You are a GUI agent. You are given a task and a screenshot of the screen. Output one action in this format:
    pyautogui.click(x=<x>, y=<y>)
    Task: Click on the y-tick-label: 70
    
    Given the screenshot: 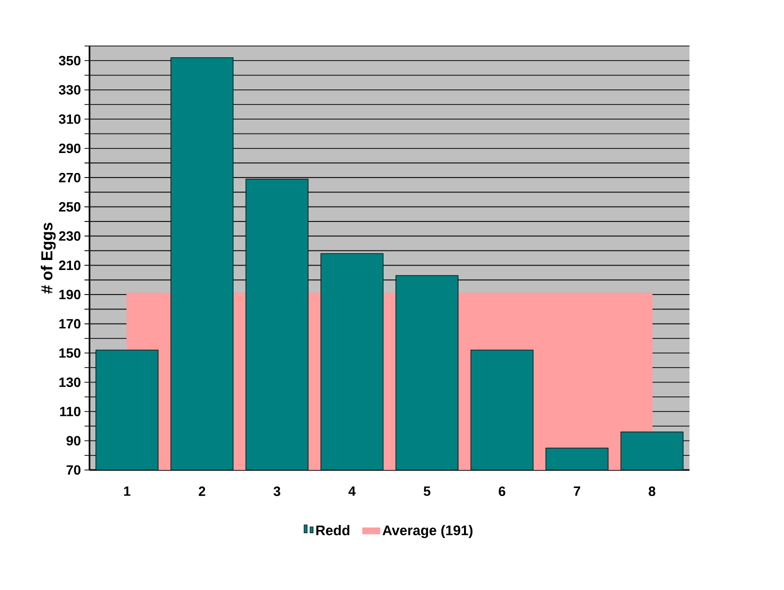 What is the action you would take?
    pyautogui.click(x=73, y=470)
    